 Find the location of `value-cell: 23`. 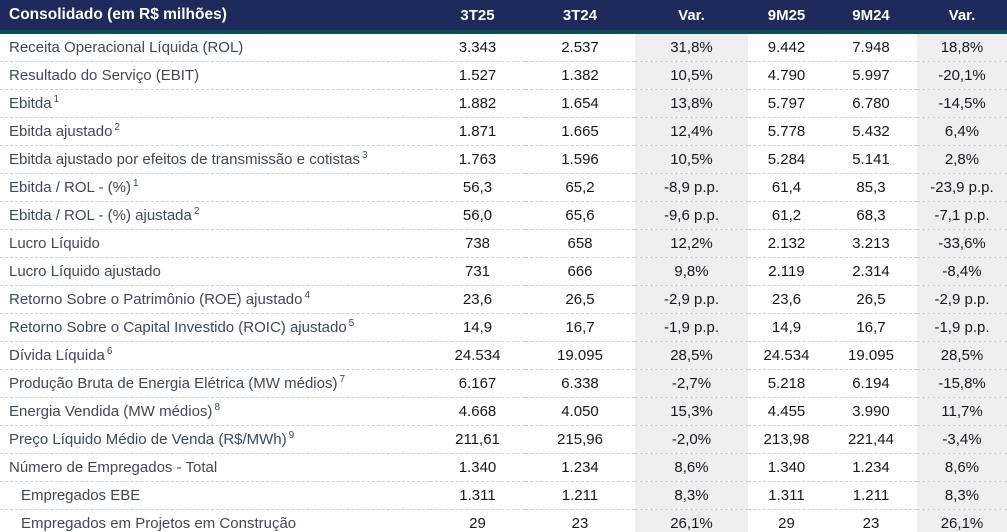

value-cell: 23 is located at coordinates (871, 523).